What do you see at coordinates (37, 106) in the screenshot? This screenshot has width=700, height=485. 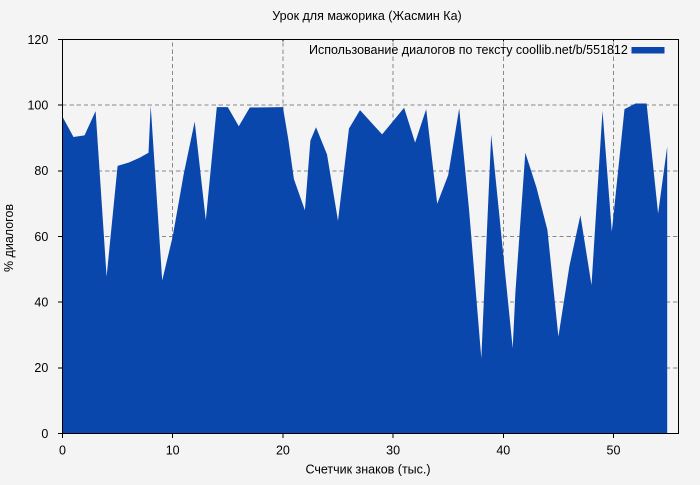 I see `svg-text: 100` at bounding box center [37, 106].